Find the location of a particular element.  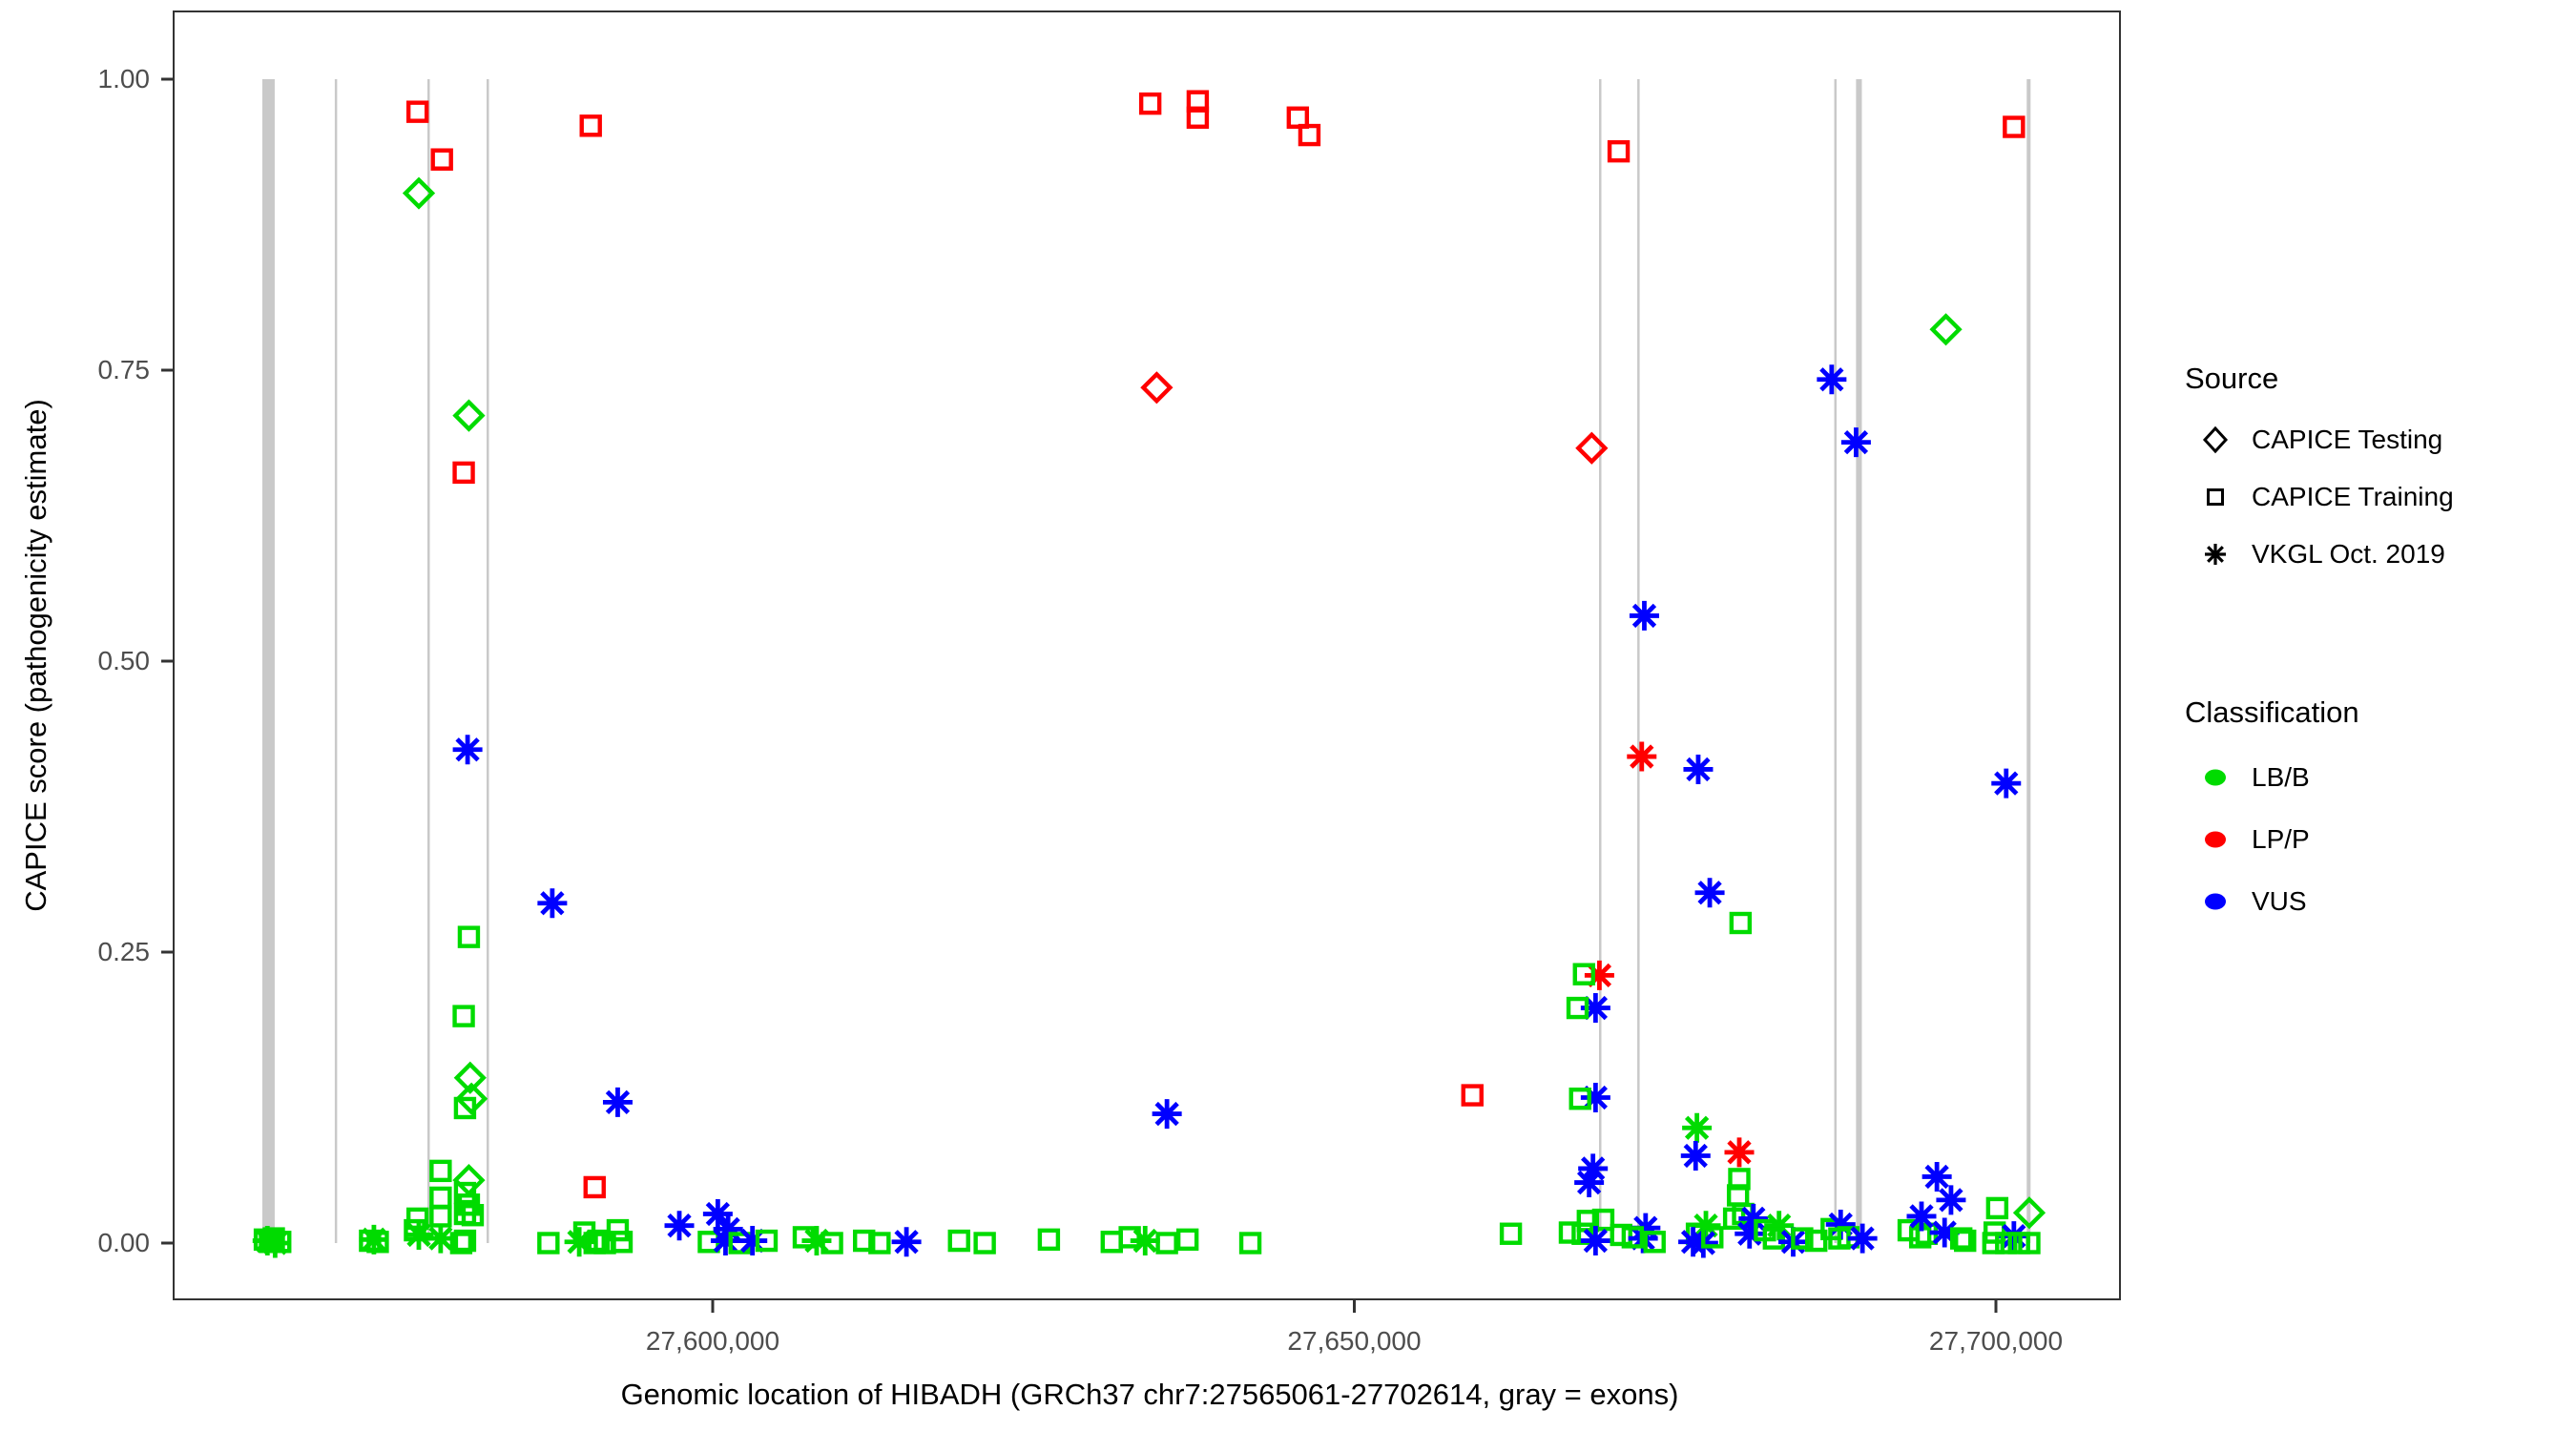

legend-item-label: VKGL Oct. 2019 is located at coordinates (2348, 554).